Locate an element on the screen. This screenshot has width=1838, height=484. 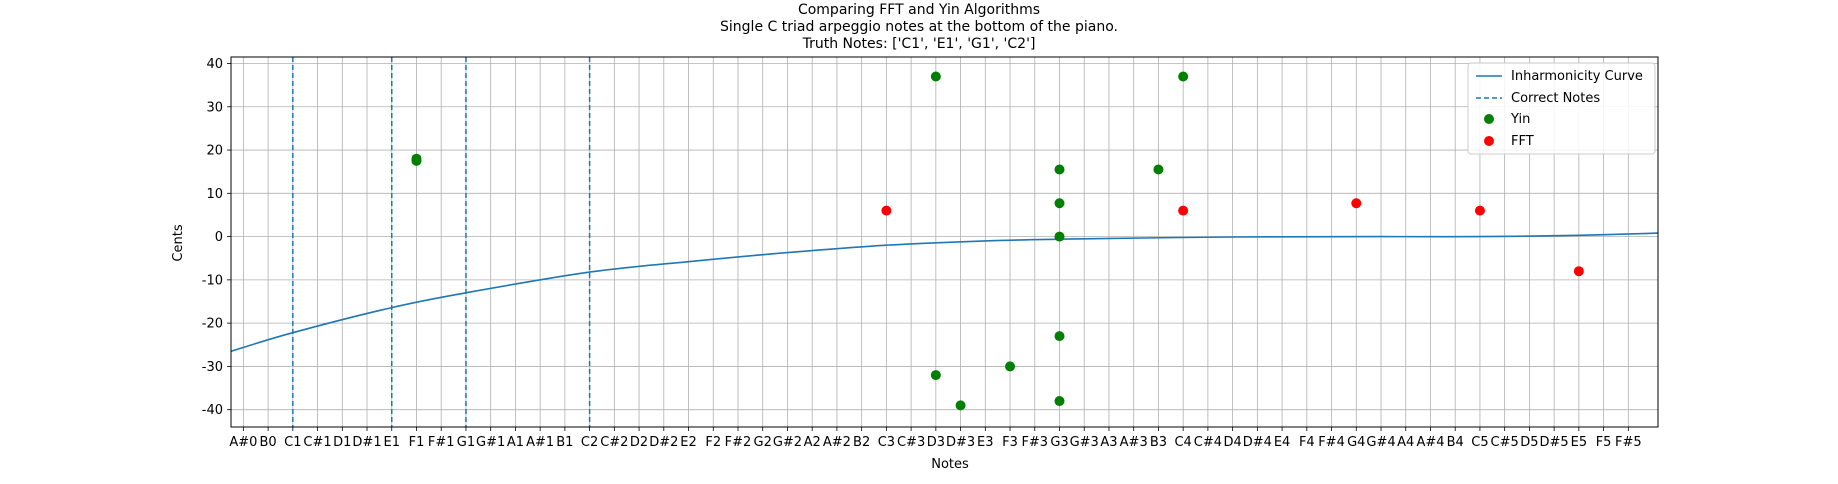
x-tick-label: B0 is located at coordinates (267, 442).